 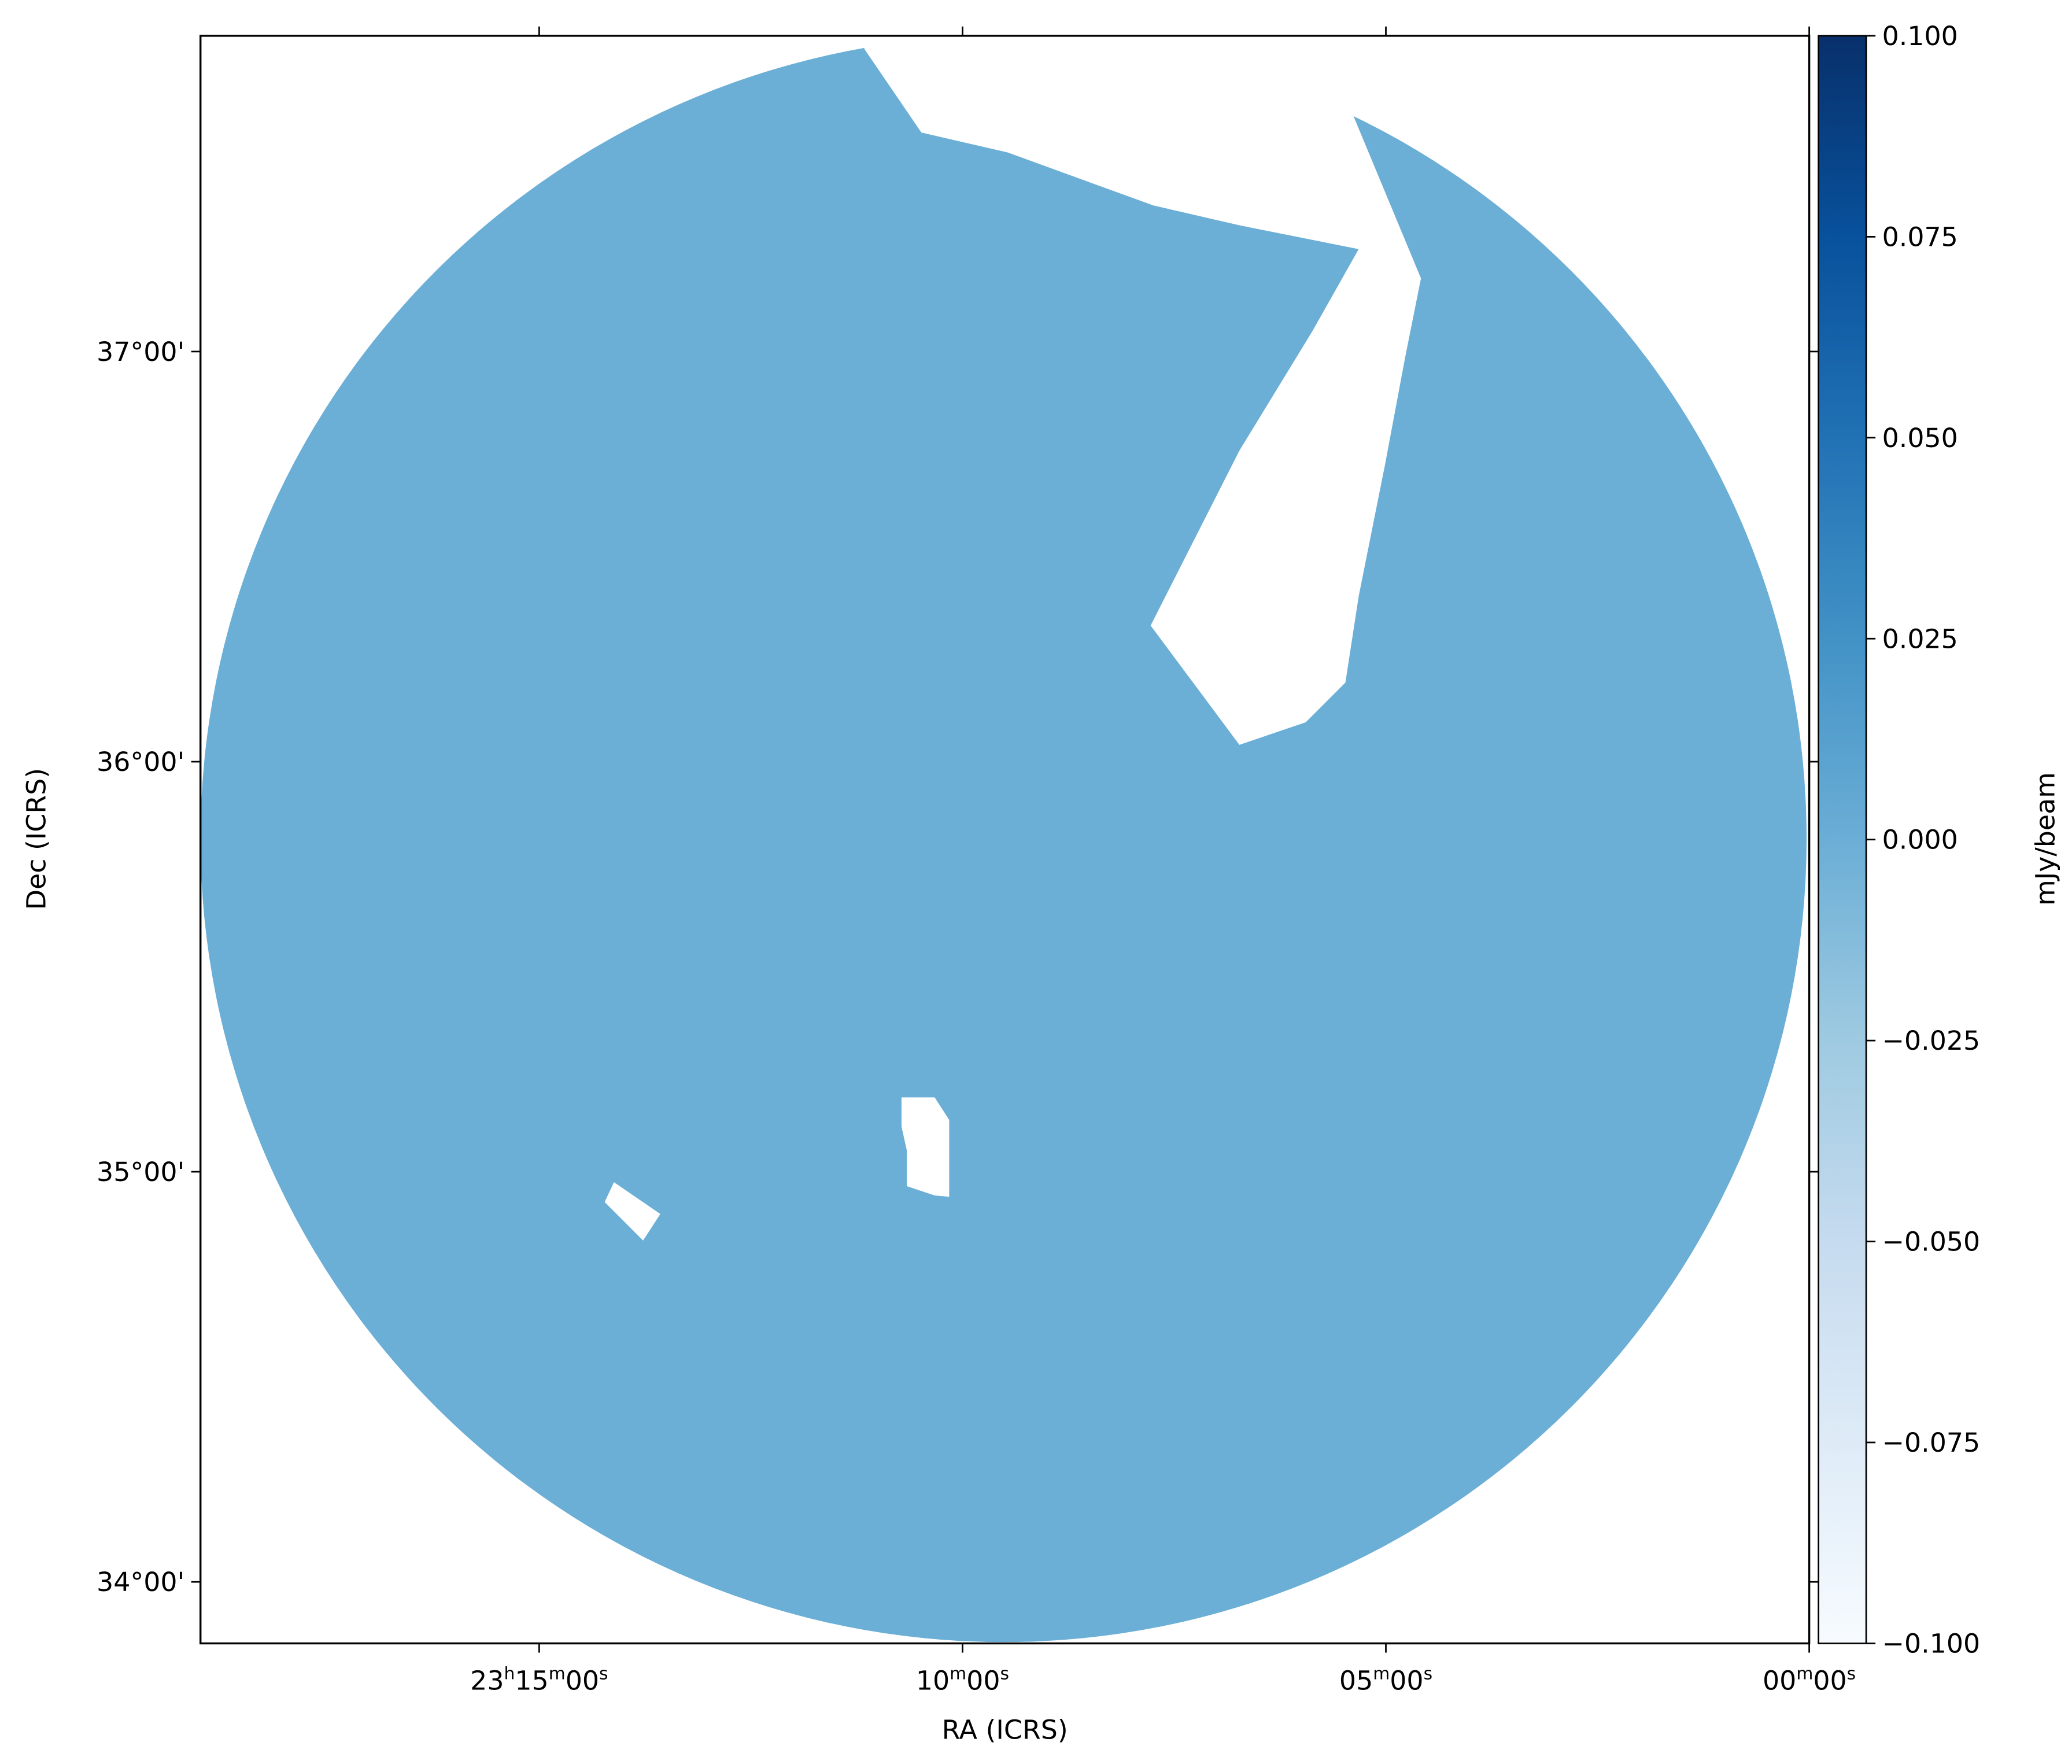 I want to click on y-tick-label: 36°00', so click(x=140, y=761).